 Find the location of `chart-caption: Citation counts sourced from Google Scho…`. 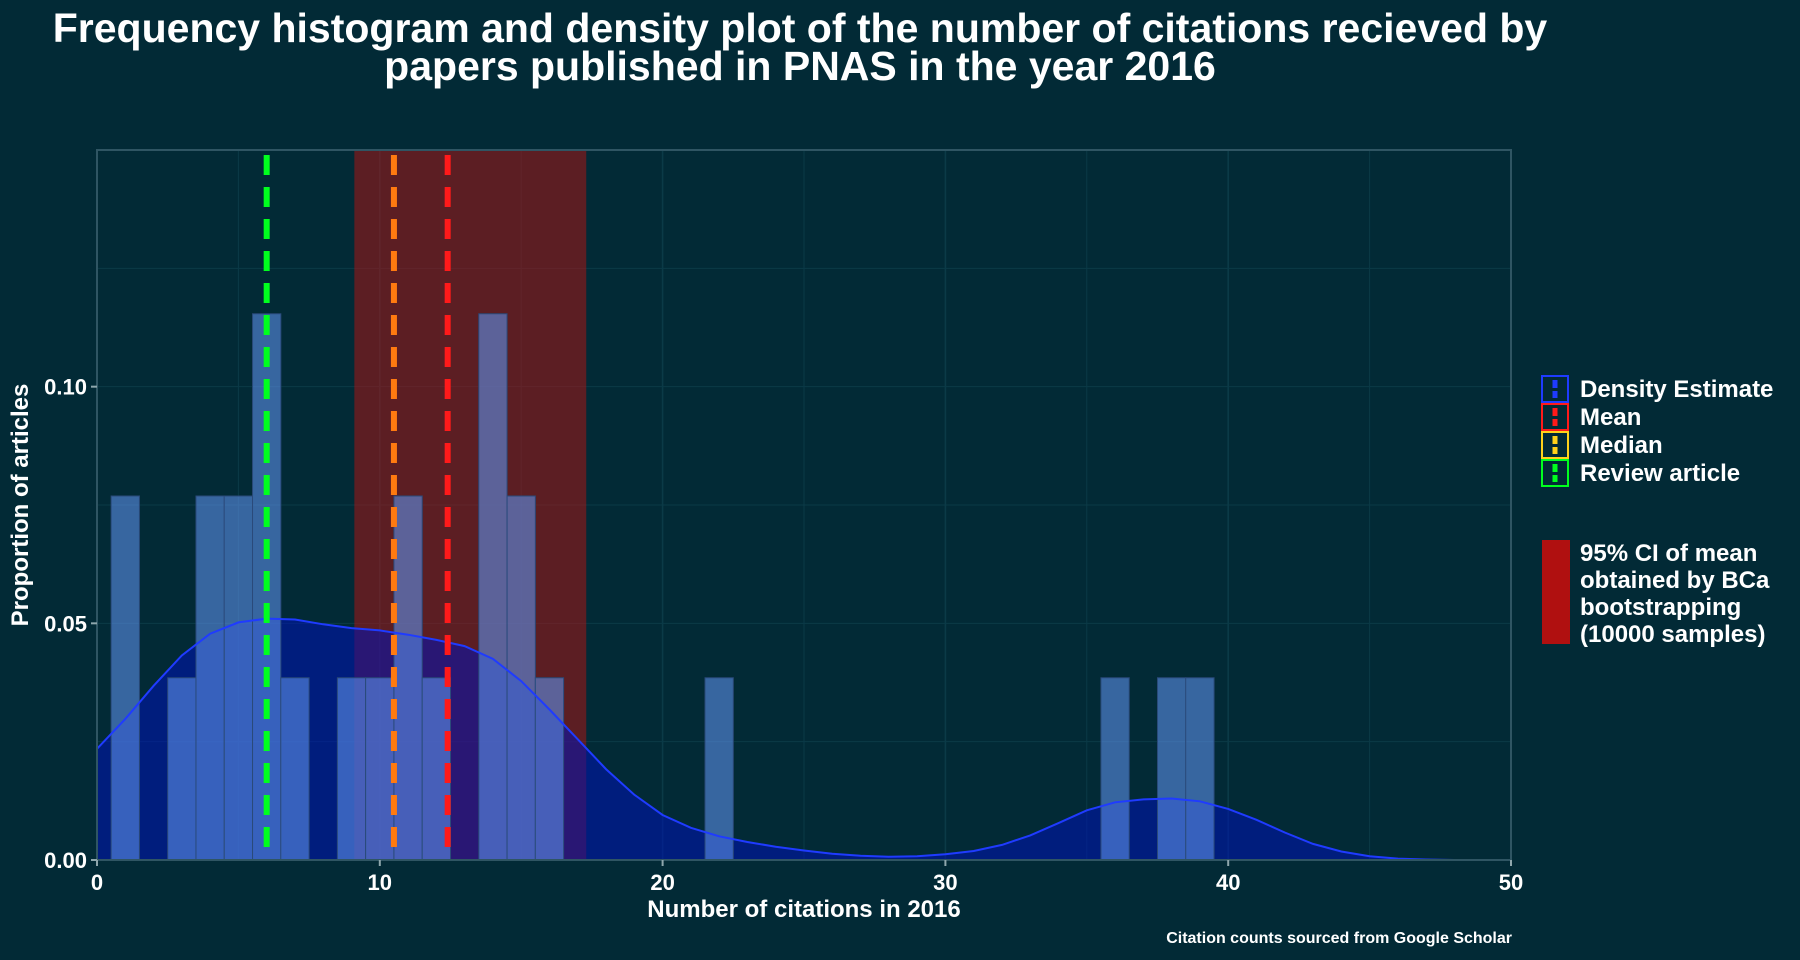

chart-caption: Citation counts sourced from Google Scho… is located at coordinates (1339, 938).